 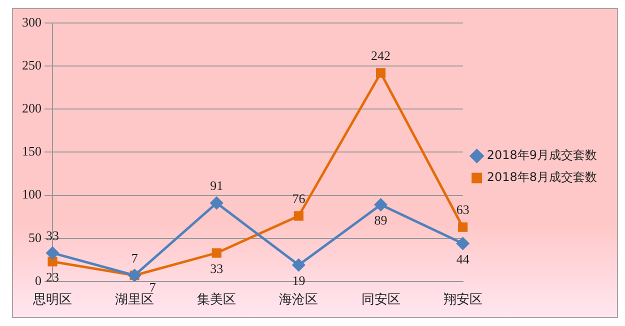 What do you see at coordinates (542, 177) in the screenshot?
I see `legend-label: 2018年8月成交套数` at bounding box center [542, 177].